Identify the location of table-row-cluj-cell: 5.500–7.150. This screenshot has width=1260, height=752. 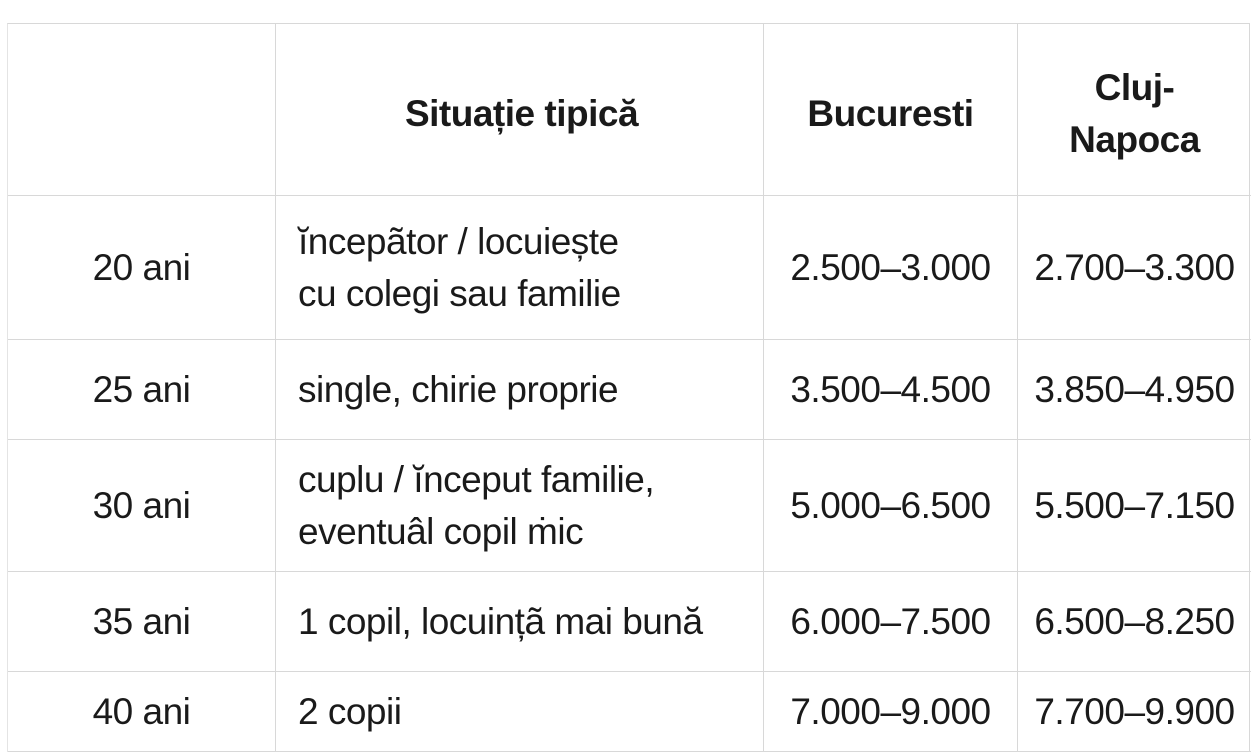
(1134, 506).